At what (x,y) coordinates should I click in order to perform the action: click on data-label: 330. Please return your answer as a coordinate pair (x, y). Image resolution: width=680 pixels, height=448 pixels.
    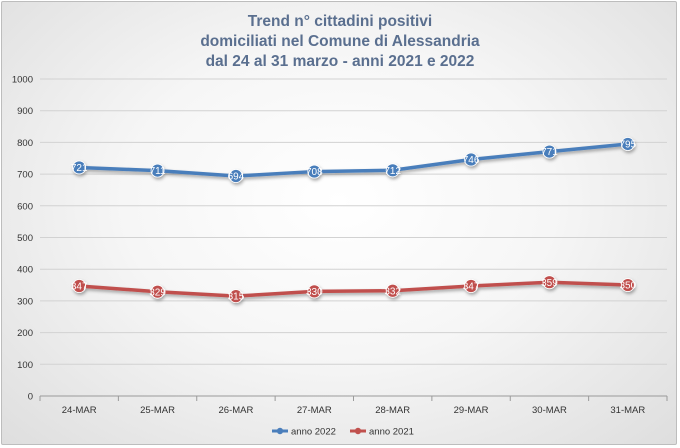
    Looking at the image, I should click on (314, 292).